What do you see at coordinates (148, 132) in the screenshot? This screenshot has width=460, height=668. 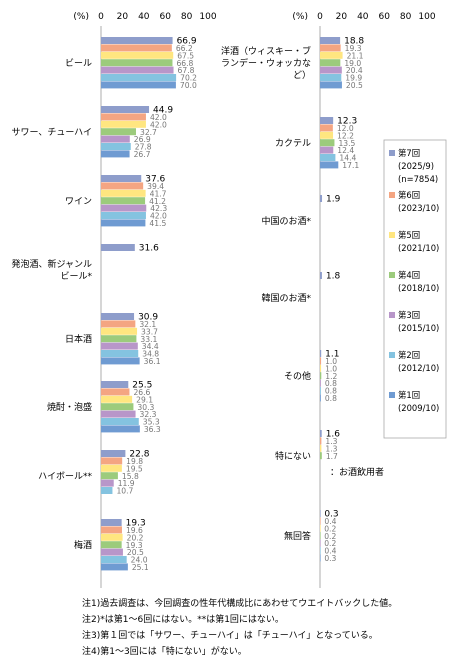 I see `value-label-0-1-3: 32.7` at bounding box center [148, 132].